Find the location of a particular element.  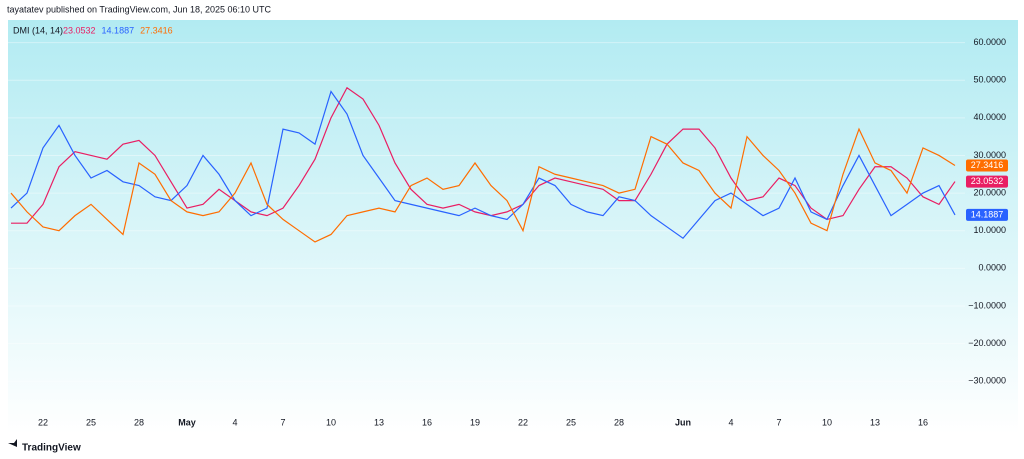

y-tick-label: 30.0000 is located at coordinates (989, 155).